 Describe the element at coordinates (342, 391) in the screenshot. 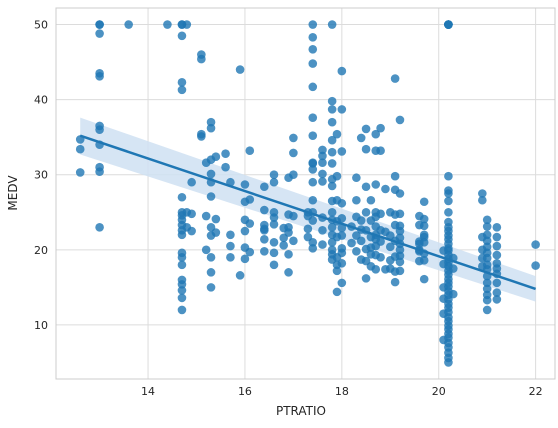

I see `x-tick-label: 18` at that location.